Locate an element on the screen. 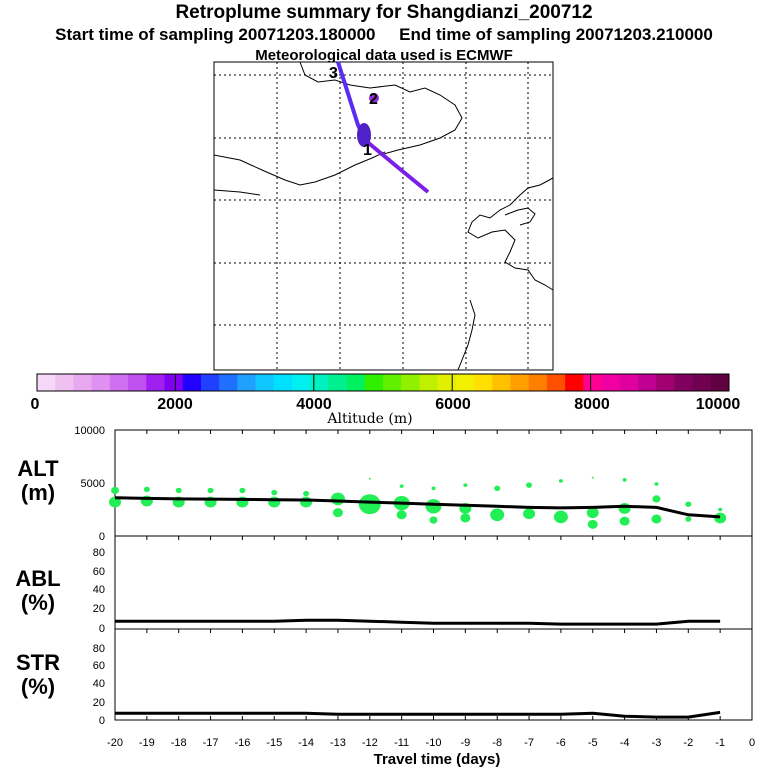 The image size is (768, 768). x-tick-label: -6 is located at coordinates (561, 743).